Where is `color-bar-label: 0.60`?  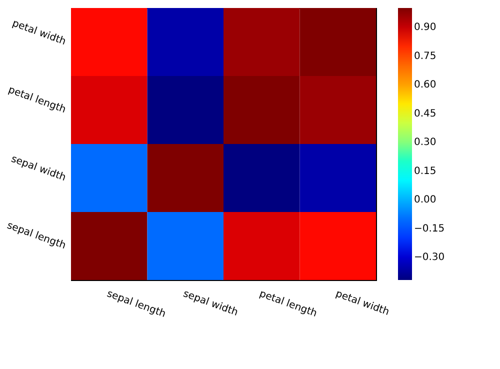 color-bar-label: 0.60 is located at coordinates (425, 85).